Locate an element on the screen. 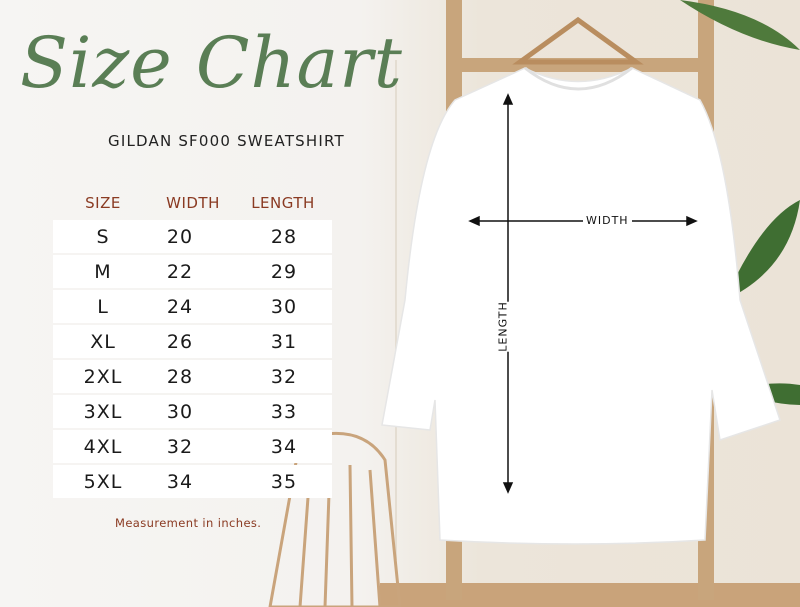  length-cell: 34 is located at coordinates (284, 447).